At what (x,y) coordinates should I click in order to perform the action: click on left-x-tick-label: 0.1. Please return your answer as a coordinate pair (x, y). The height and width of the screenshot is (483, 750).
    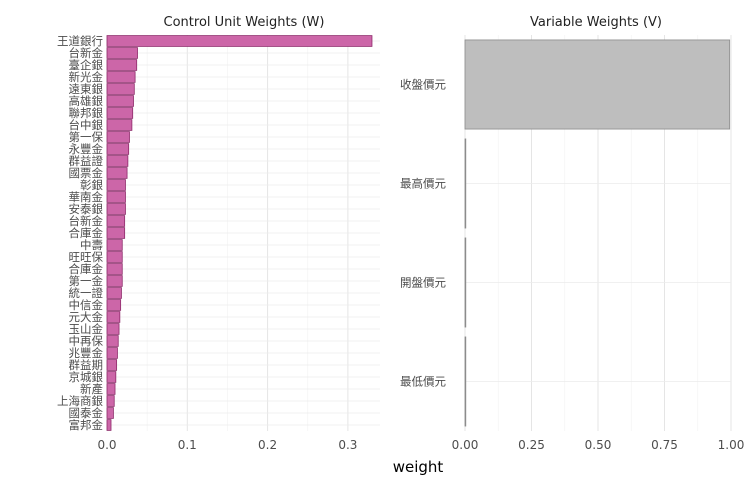
    Looking at the image, I should click on (187, 445).